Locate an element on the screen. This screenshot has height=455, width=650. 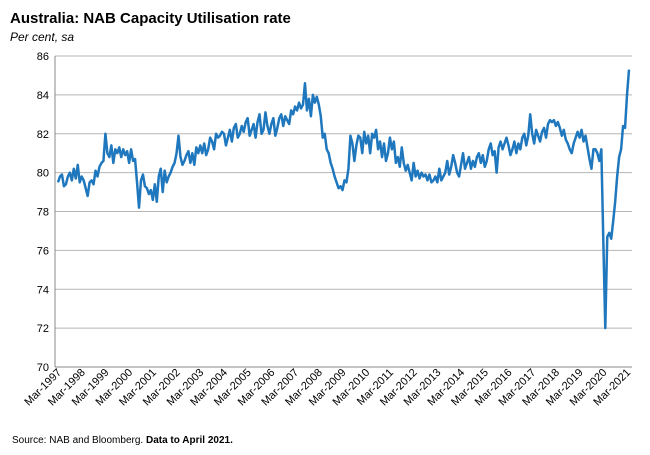
y-tick-label: 72 is located at coordinates (43, 329).